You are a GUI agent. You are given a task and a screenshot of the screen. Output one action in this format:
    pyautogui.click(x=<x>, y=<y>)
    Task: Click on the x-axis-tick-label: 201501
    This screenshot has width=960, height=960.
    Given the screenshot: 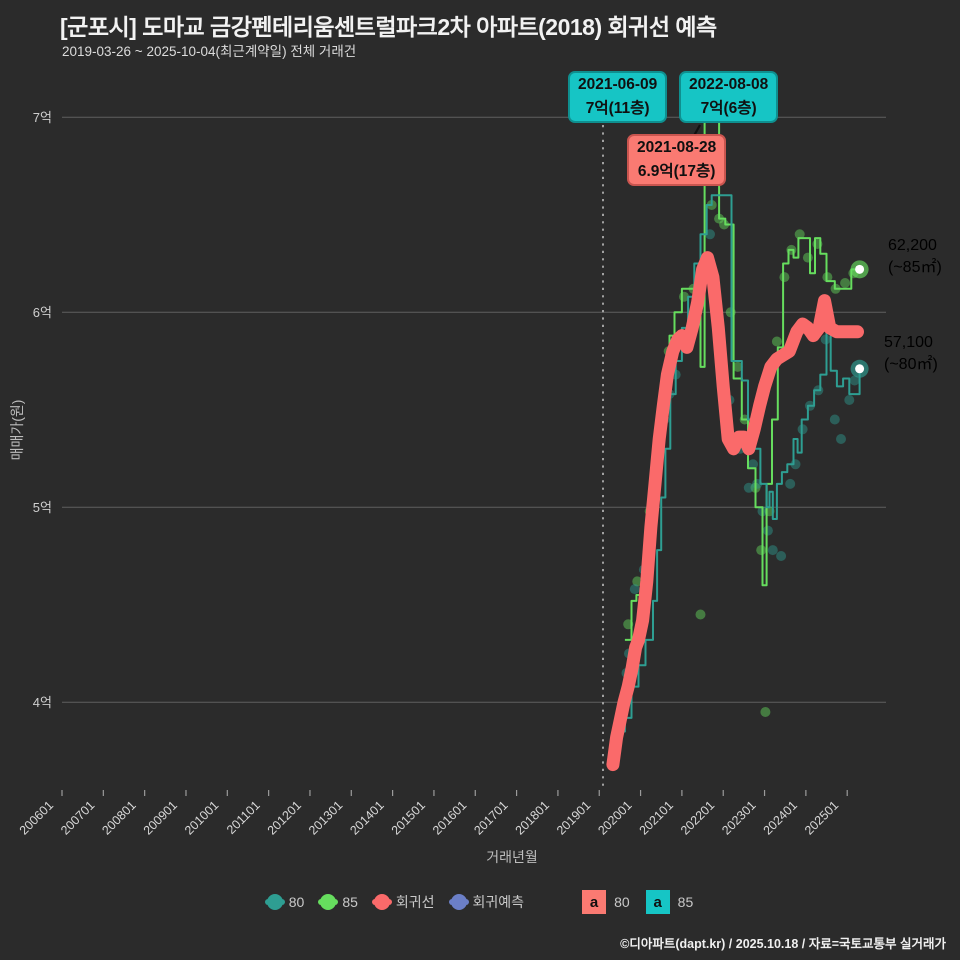 What is the action you would take?
    pyautogui.click(x=408, y=817)
    